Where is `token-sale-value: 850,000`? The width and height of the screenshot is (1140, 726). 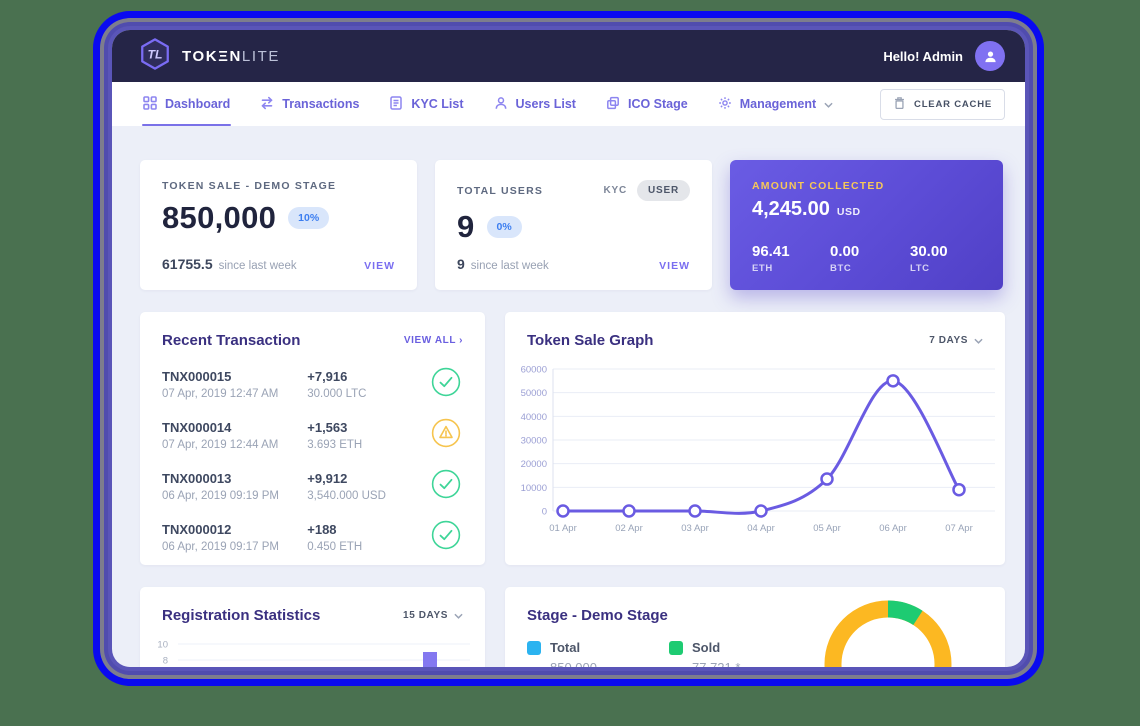
token-sale-value: 850,000 is located at coordinates (219, 217).